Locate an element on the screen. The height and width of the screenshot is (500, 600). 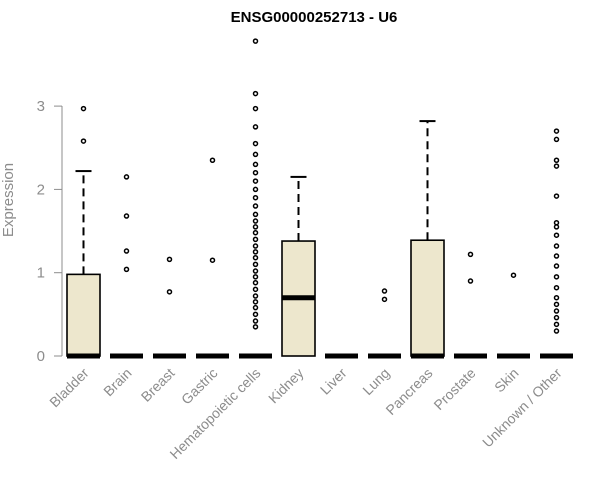
chart-title: ENSG00000252713 - U6 is located at coordinates (314, 17).